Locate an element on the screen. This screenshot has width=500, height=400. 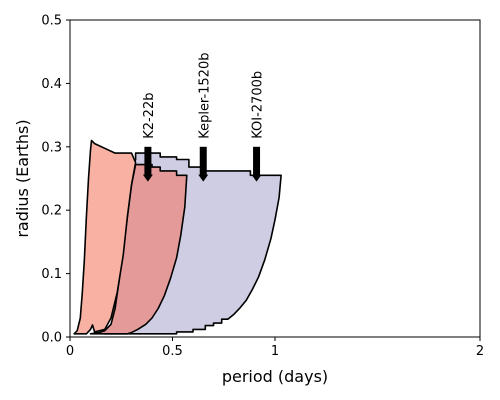
y-tick-label-3: 0.3 is located at coordinates (51, 147).